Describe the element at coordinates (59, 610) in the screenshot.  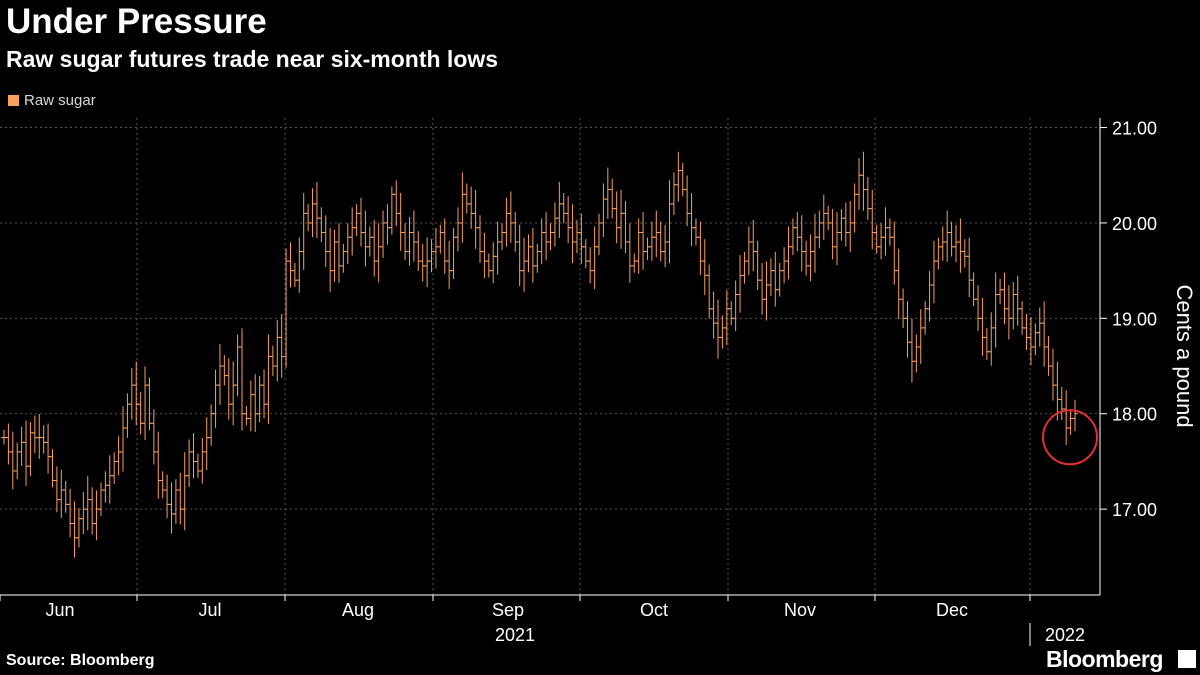
I see `x-tick-label: Jun` at that location.